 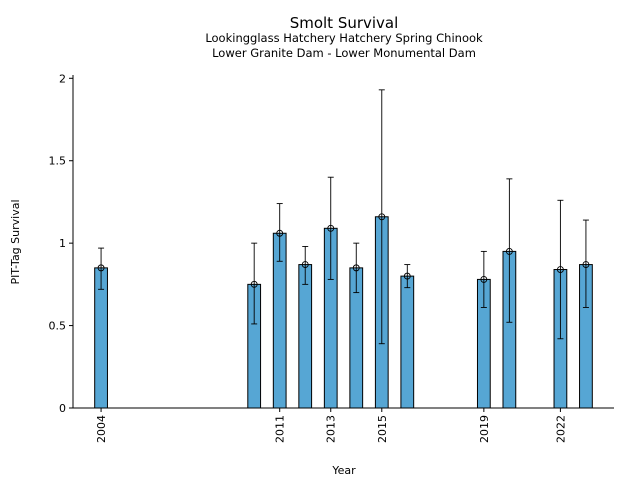 I want to click on y-tick-label: 0, so click(x=62, y=408).